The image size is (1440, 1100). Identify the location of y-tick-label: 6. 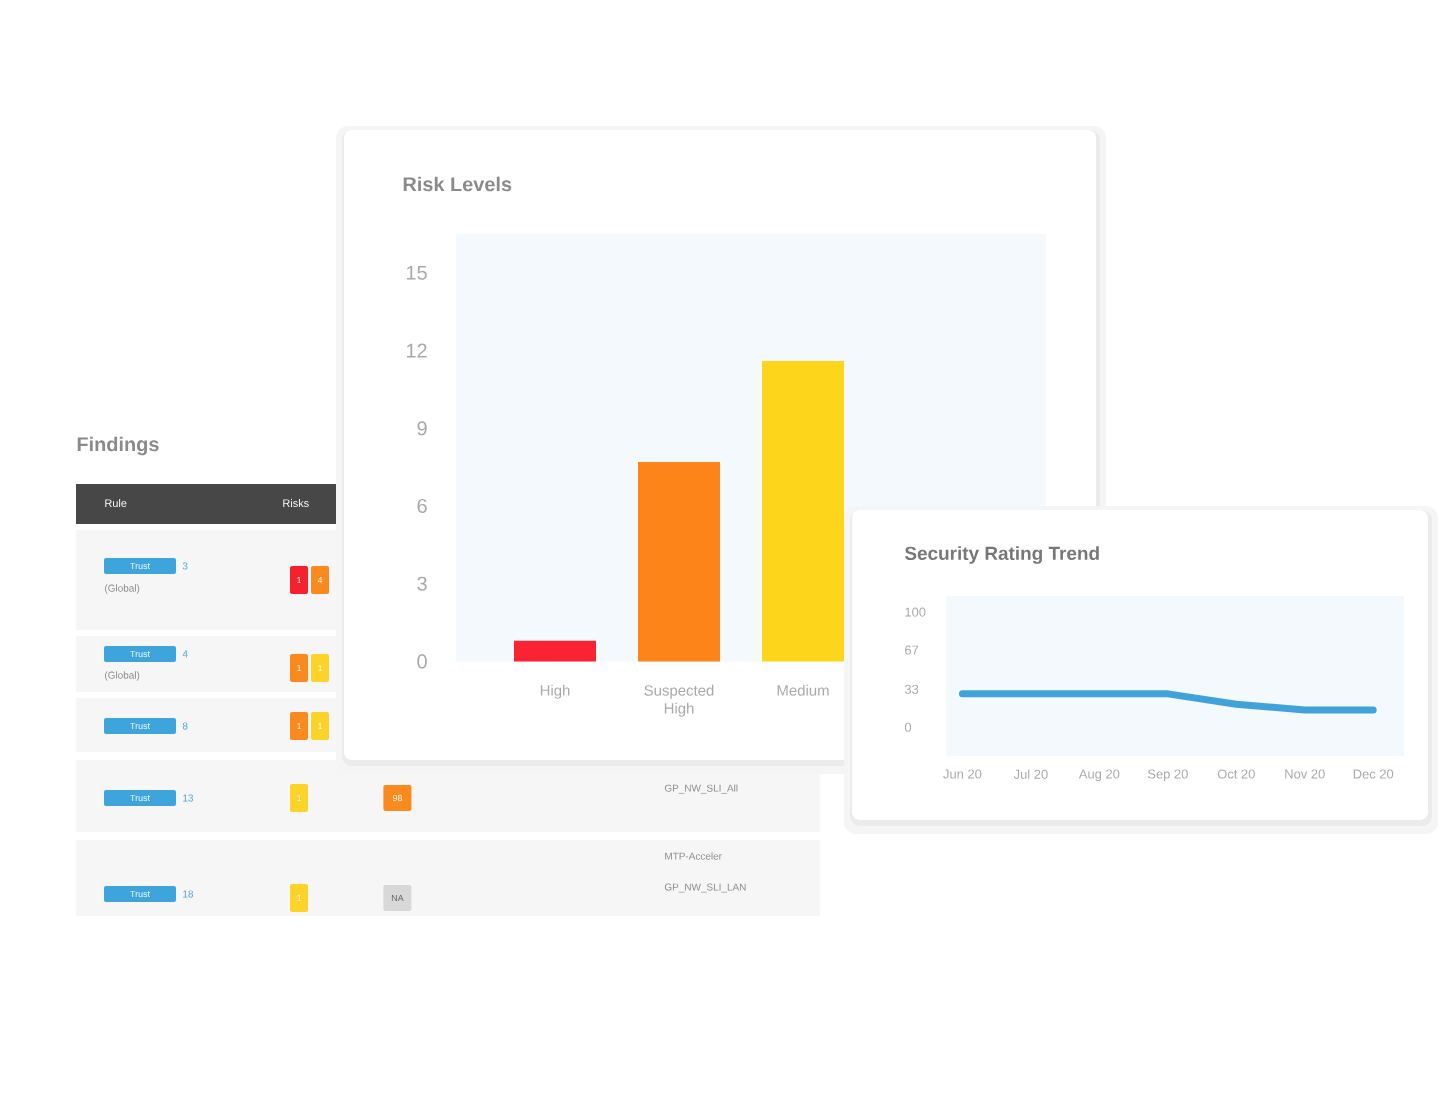
(422, 506).